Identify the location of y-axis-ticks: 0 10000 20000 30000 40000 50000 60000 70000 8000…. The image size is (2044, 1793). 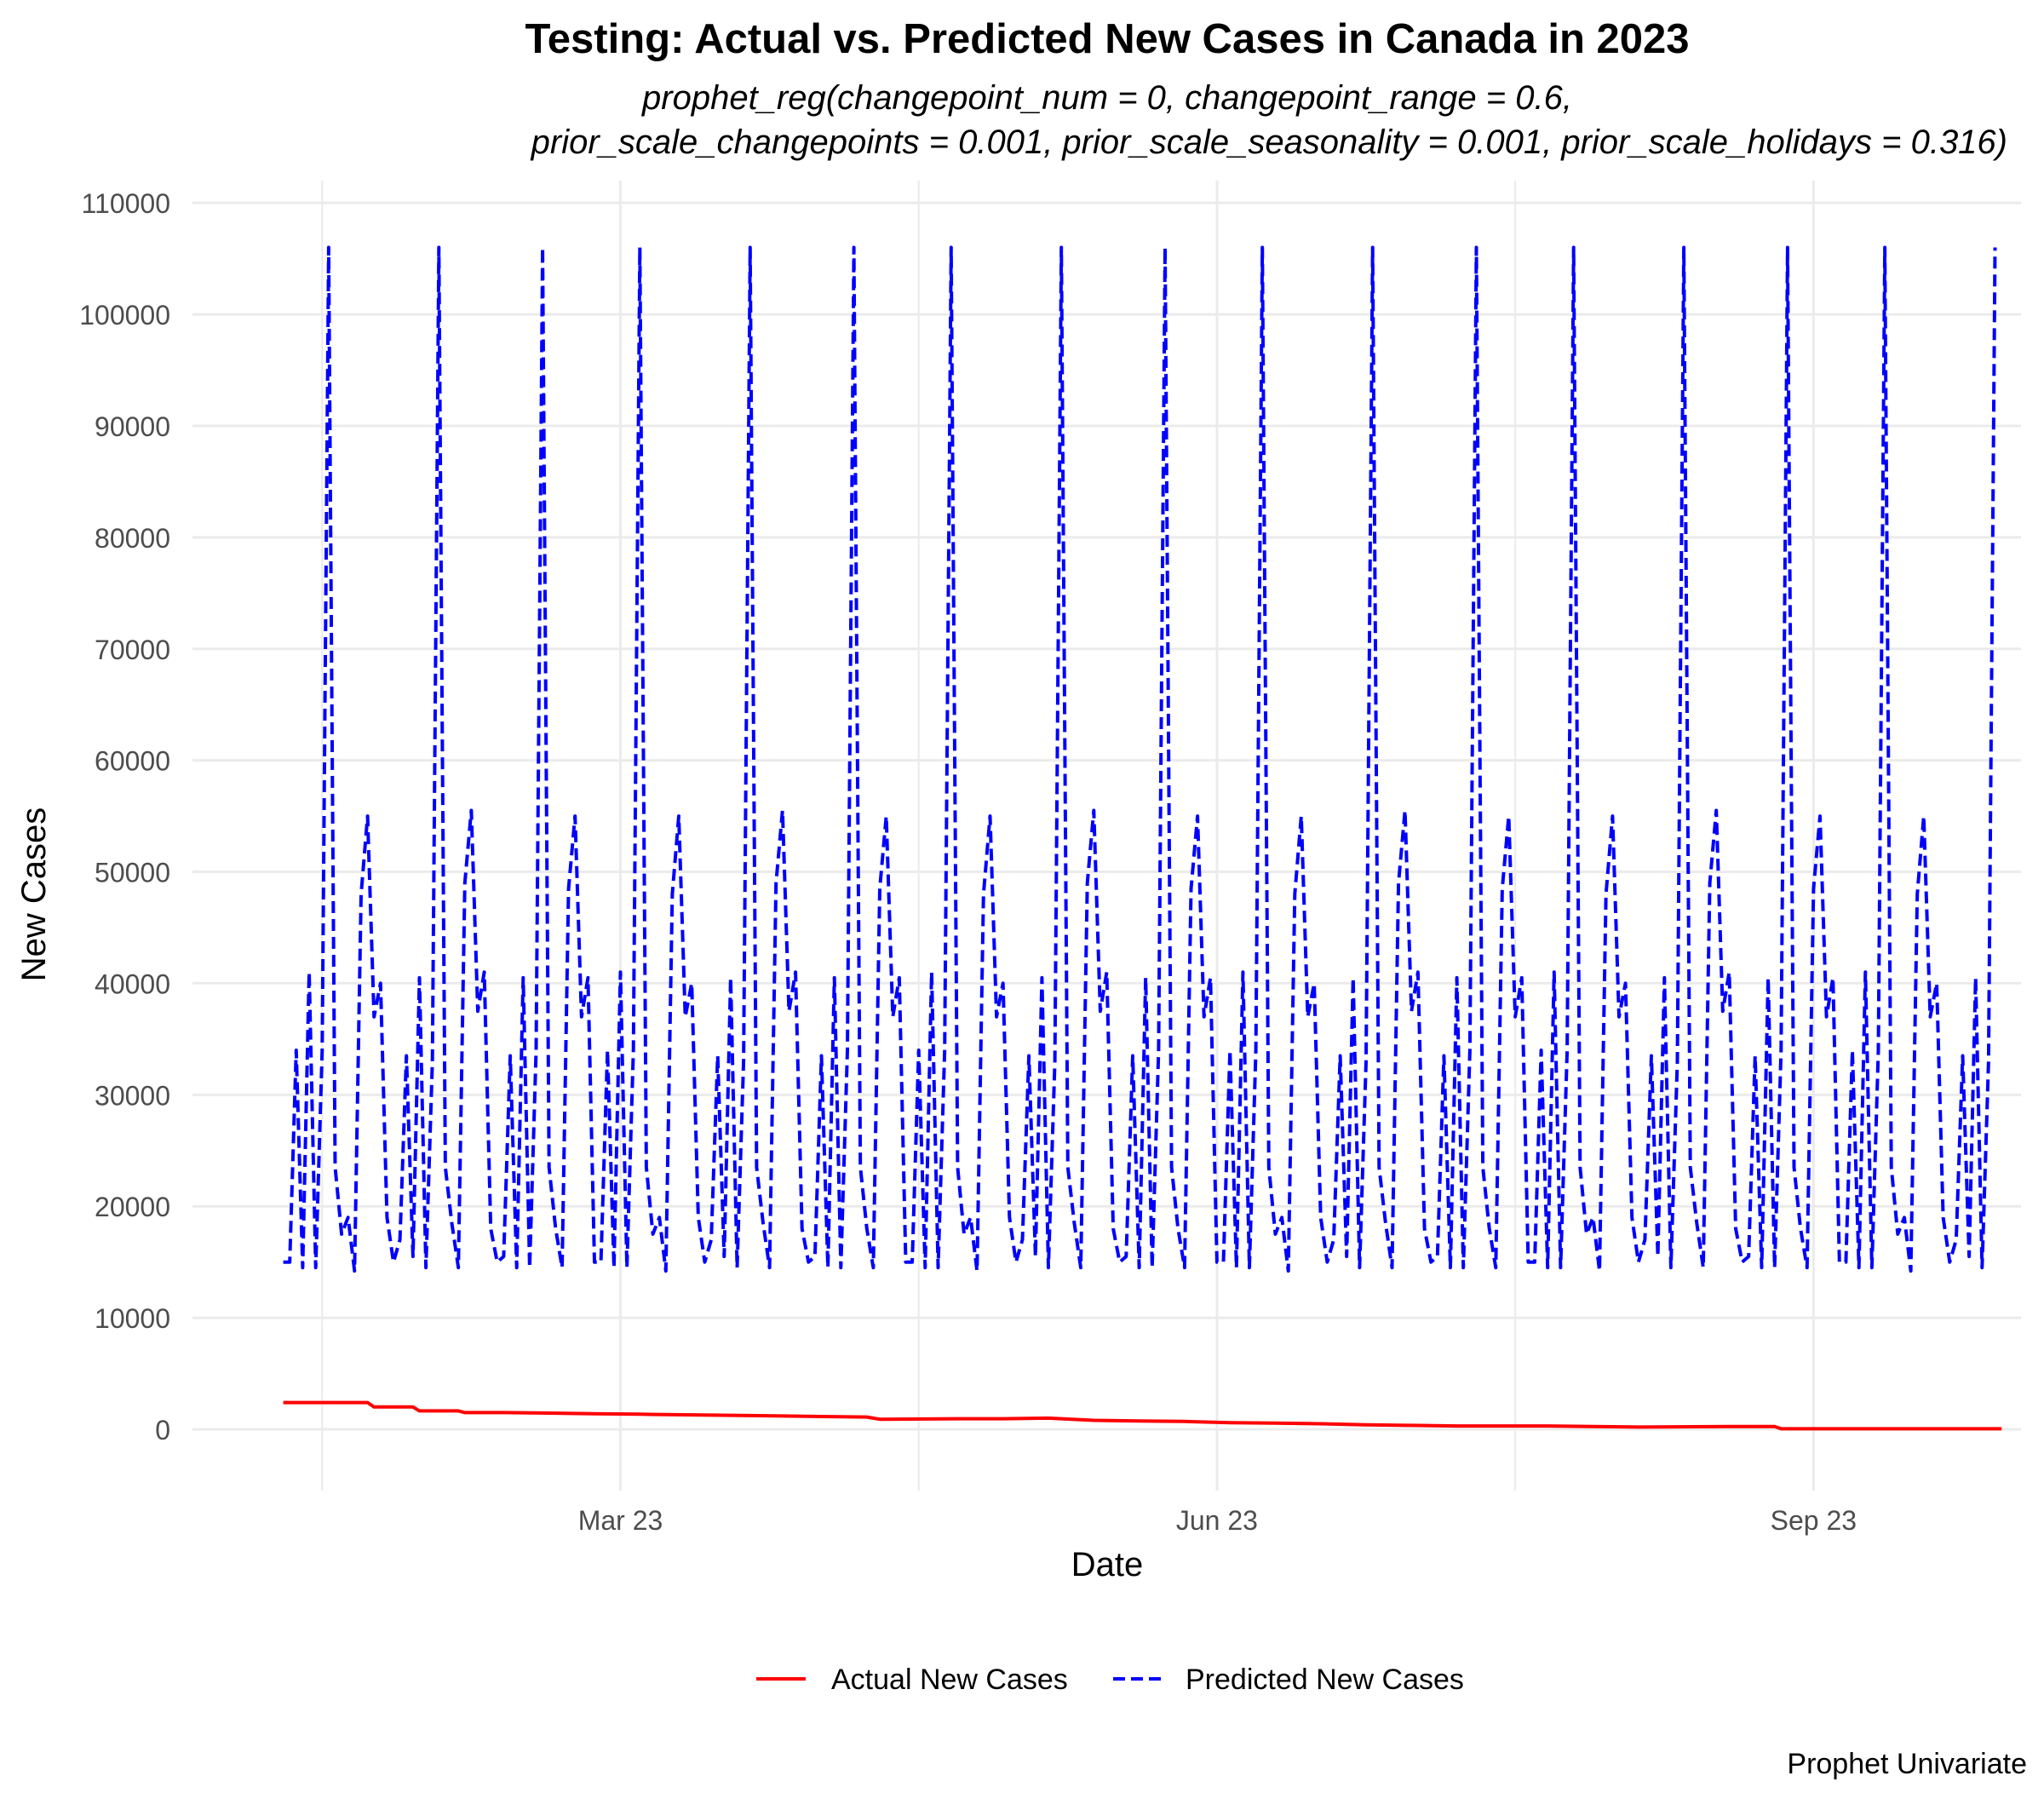
(124, 817).